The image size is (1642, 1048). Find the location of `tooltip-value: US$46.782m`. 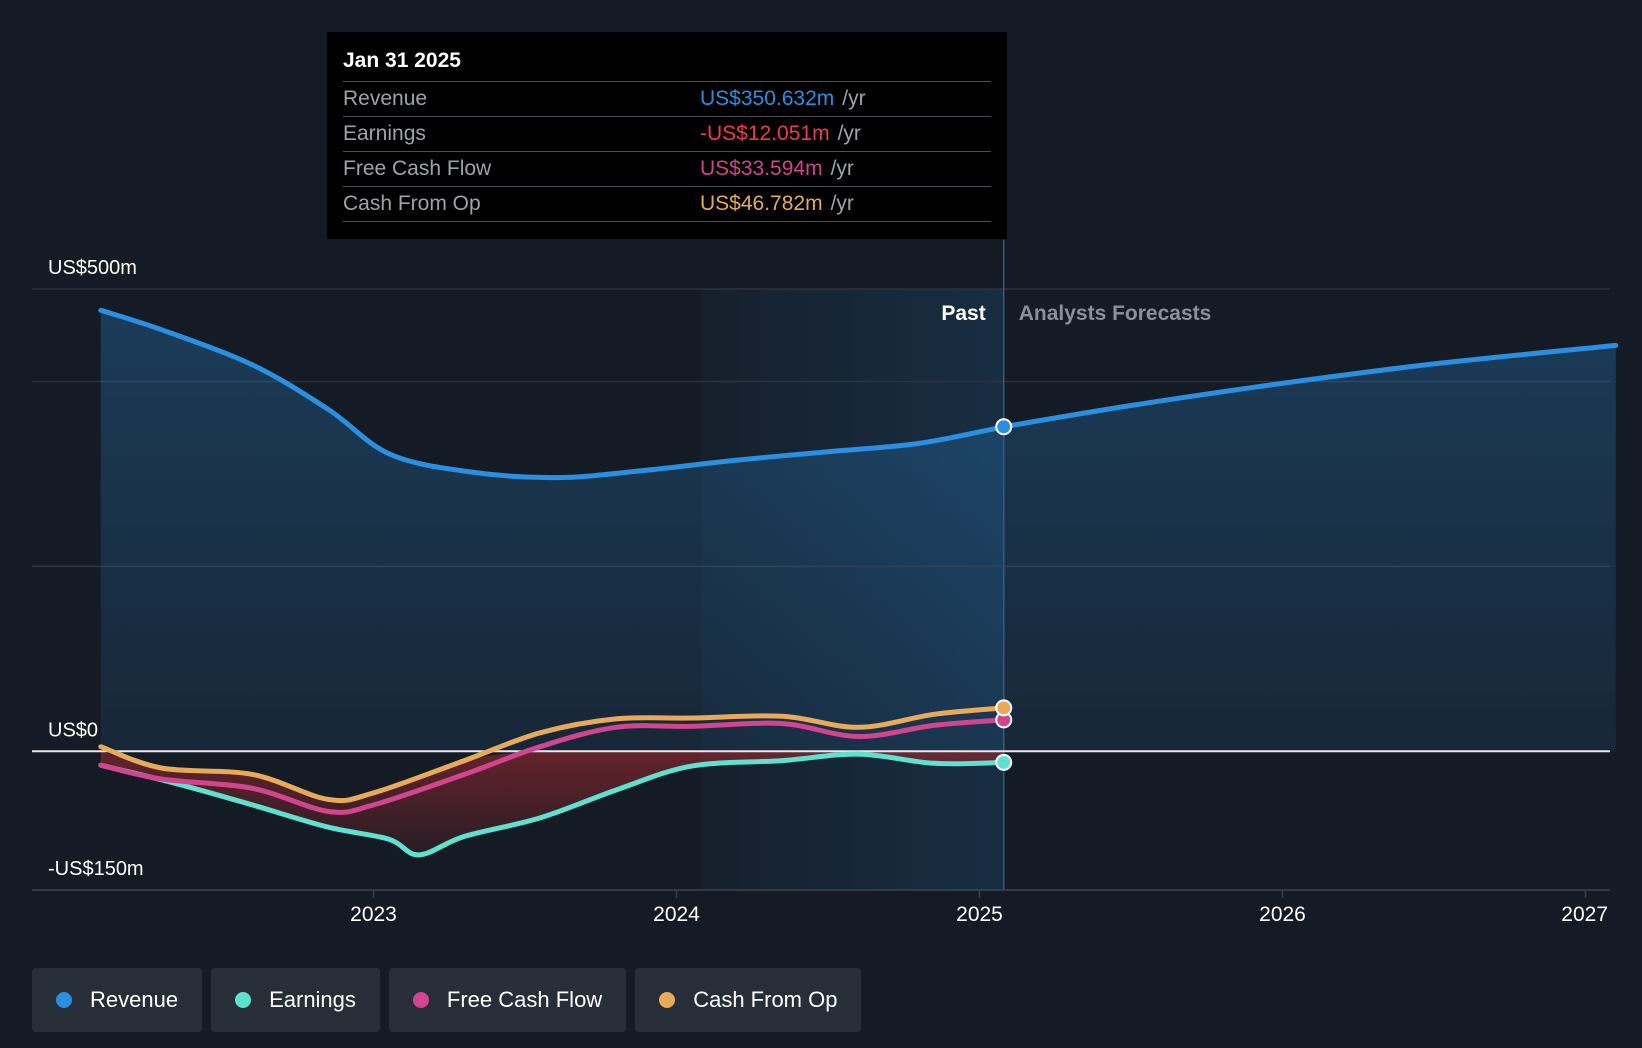

tooltip-value: US$46.782m is located at coordinates (761, 203).